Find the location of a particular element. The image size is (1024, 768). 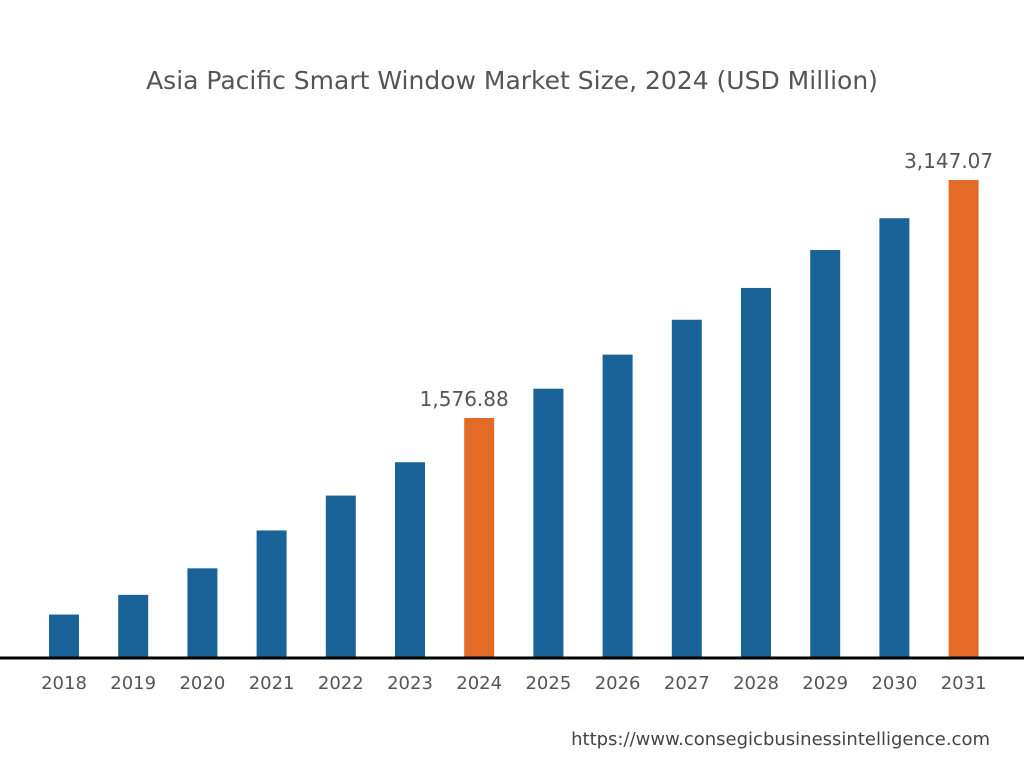

x-tick-label: 2029 is located at coordinates (825, 683).